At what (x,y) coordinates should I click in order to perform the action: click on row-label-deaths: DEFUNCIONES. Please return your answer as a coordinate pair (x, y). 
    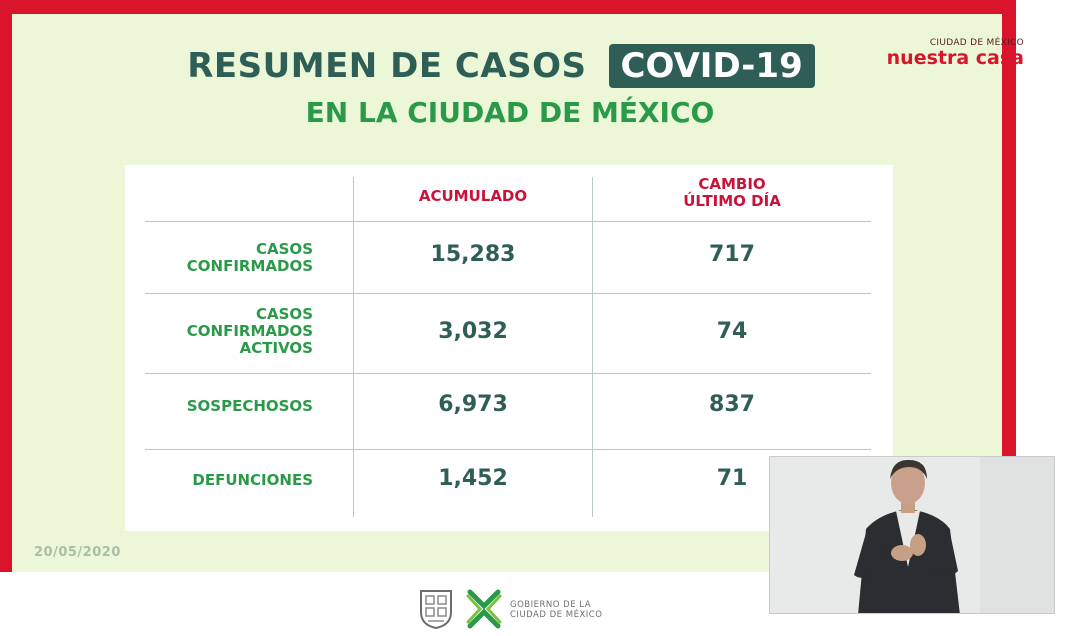
    Looking at the image, I should click on (229, 480).